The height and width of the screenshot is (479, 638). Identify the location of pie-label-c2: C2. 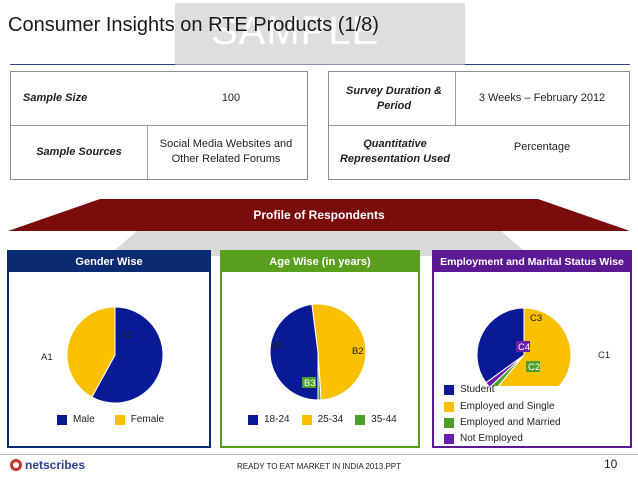
(534, 367).